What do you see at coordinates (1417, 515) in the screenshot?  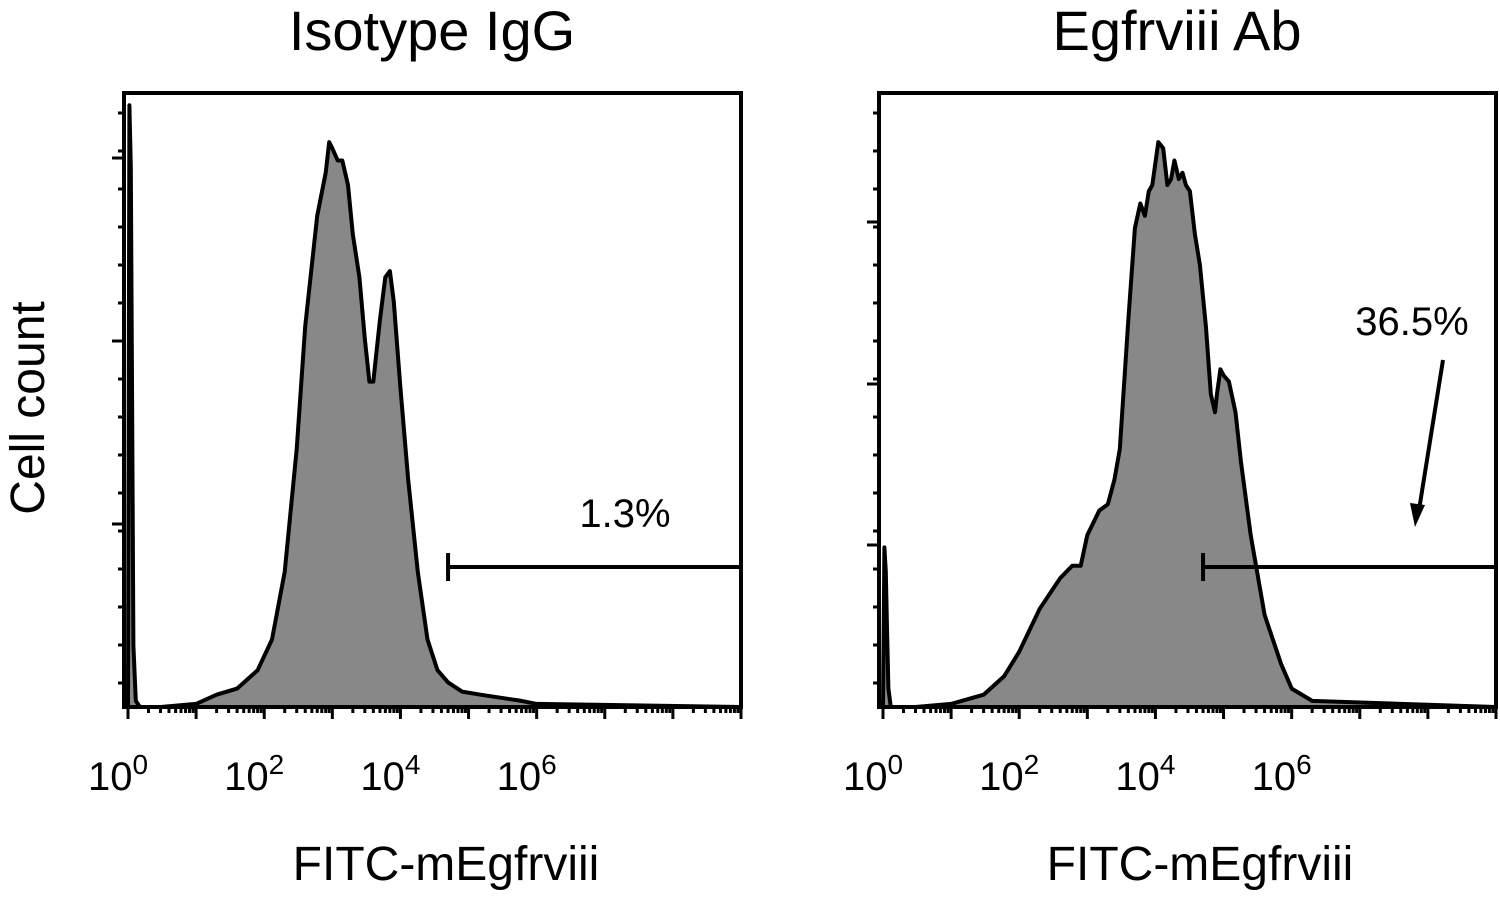 I see `gate-arrow-head` at bounding box center [1417, 515].